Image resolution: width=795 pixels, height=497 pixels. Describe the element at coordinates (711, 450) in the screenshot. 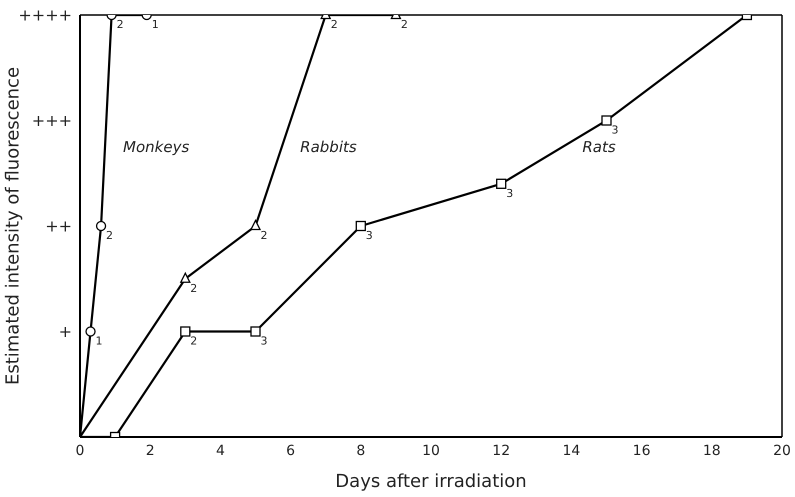

I see `x-tick-label: 18` at that location.